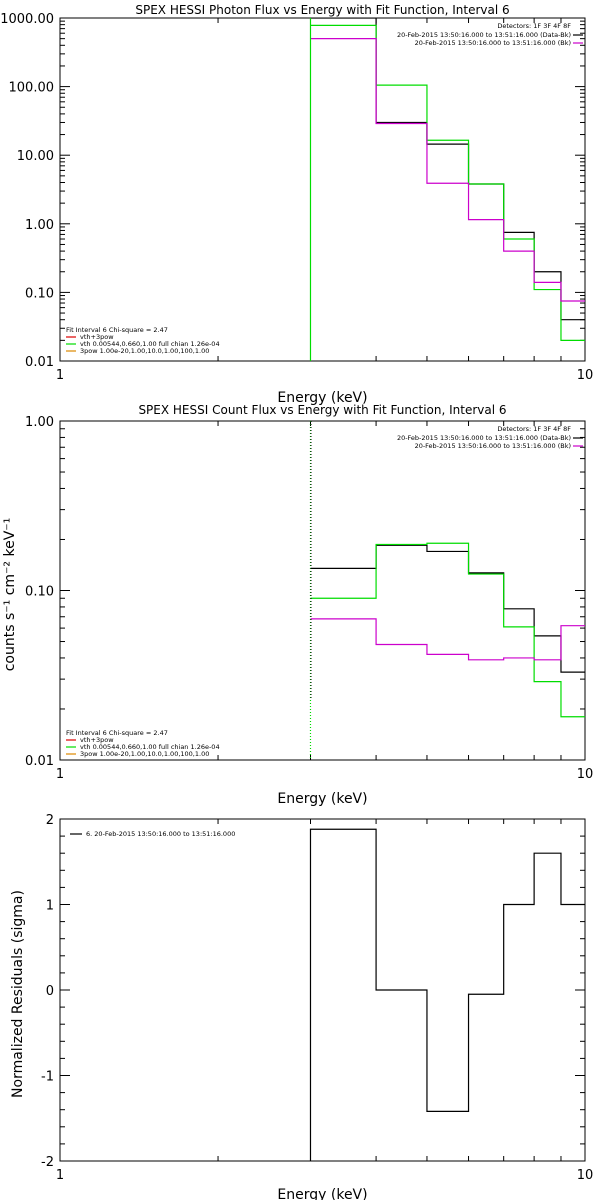 Image resolution: width=600 pixels, height=1200 pixels. Describe the element at coordinates (47, 1162) in the screenshot. I see `y-tick-label: -2` at that location.